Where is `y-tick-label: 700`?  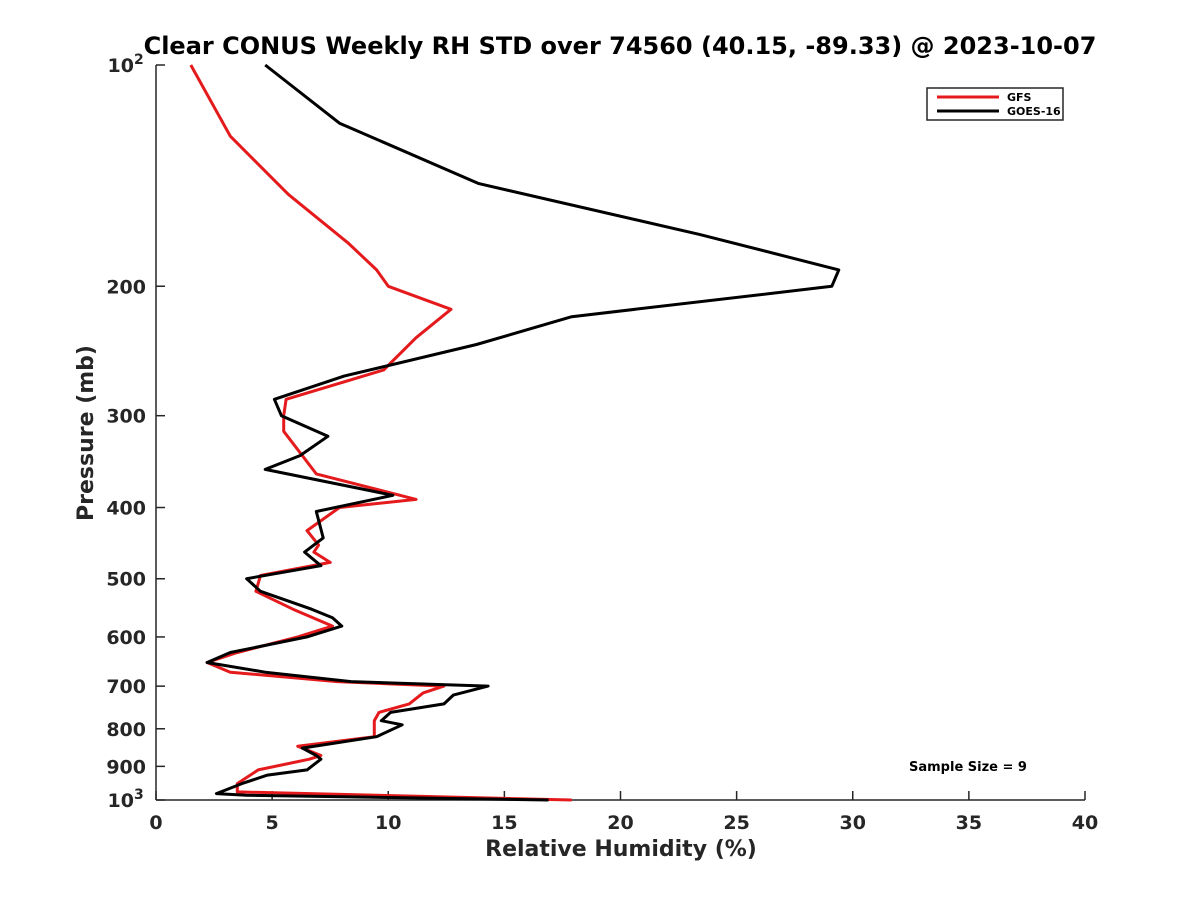 y-tick-label: 700 is located at coordinates (126, 687).